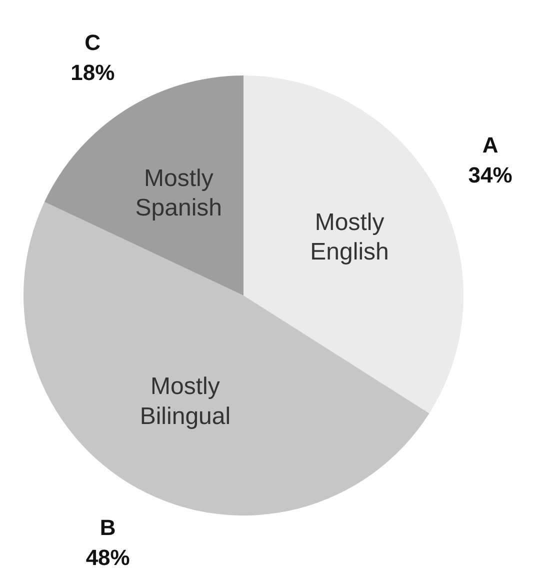  Describe the element at coordinates (490, 175) in the screenshot. I see `data-label: 34%` at that location.